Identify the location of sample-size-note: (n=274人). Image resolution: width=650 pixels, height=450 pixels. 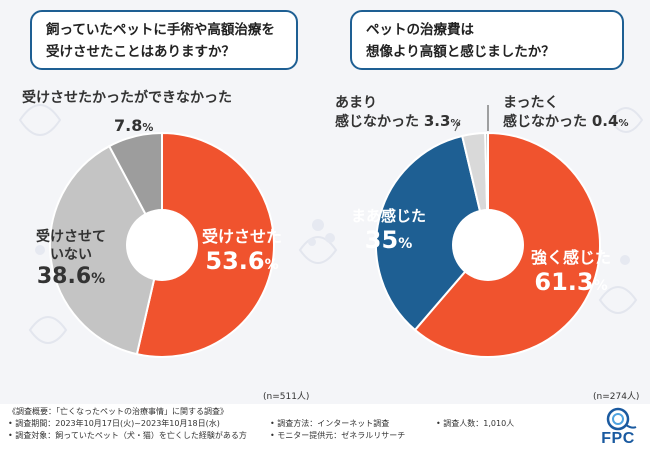
(616, 397).